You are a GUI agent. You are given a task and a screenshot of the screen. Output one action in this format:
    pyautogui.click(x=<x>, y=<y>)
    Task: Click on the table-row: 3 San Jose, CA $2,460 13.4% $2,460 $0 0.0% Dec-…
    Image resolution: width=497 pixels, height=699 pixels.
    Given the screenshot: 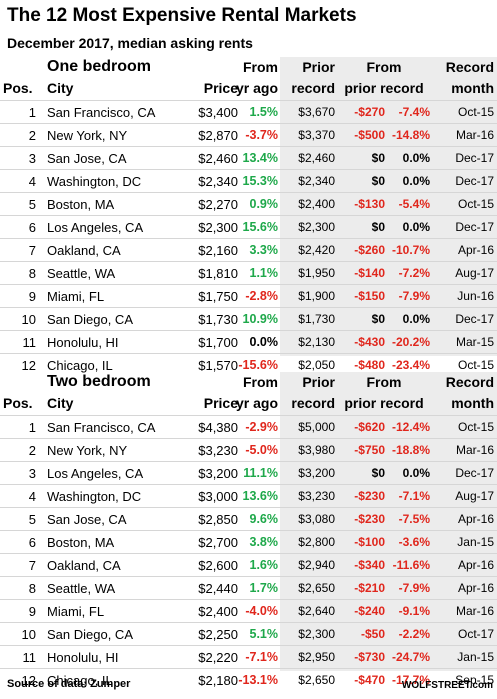 What is the action you would take?
    pyautogui.click(x=248, y=158)
    